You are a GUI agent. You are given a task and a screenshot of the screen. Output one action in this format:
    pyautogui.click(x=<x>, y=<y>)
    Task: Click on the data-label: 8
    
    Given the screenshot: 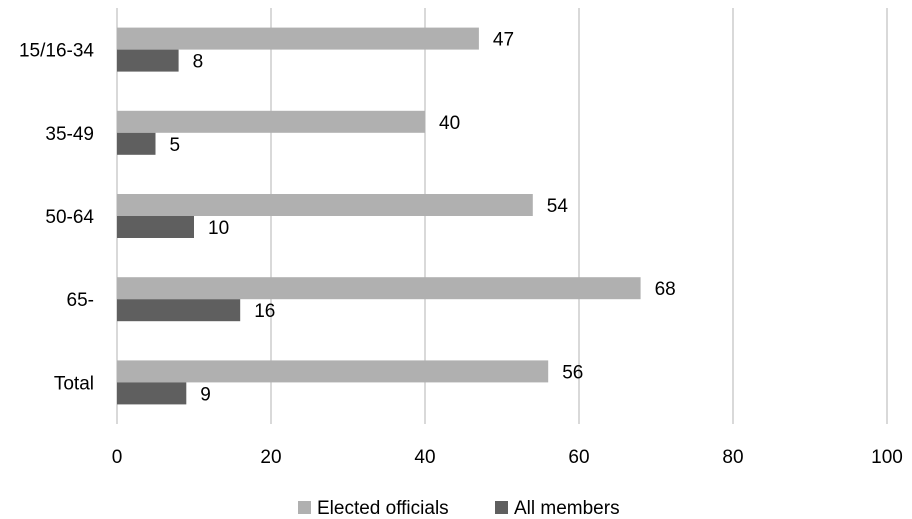 What is the action you would take?
    pyautogui.click(x=198, y=62)
    